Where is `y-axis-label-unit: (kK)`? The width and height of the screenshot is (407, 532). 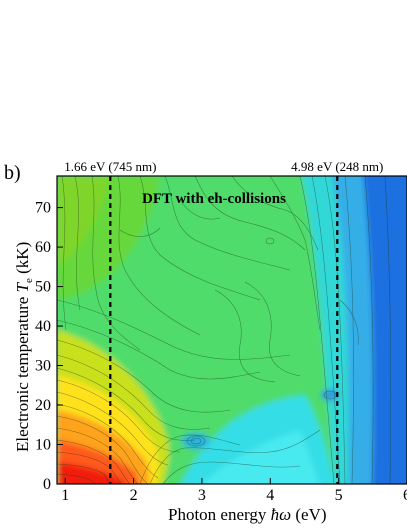
y-axis-label-unit: (kK) is located at coordinates (22, 260).